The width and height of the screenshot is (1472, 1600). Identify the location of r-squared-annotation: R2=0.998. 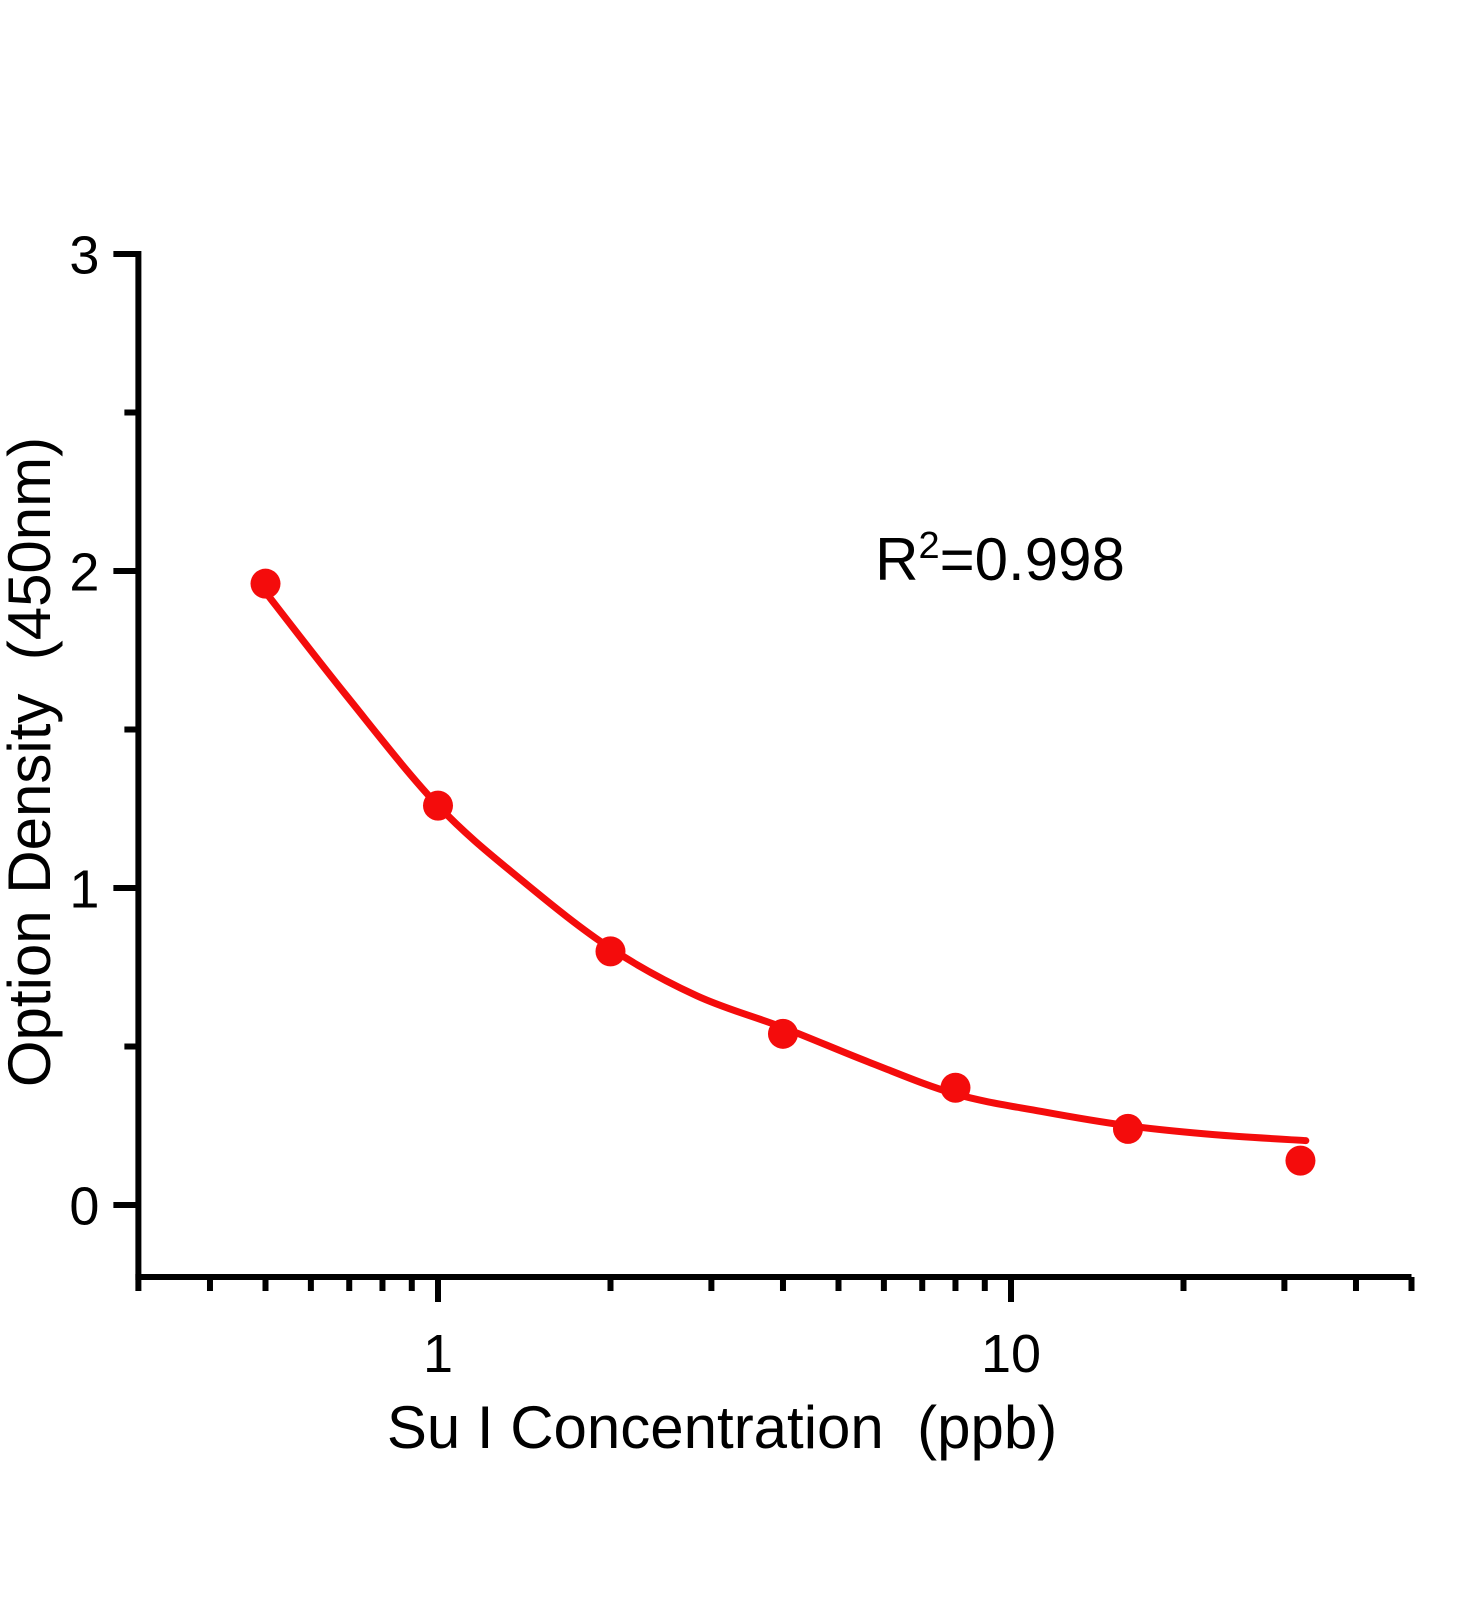
(1000, 559).